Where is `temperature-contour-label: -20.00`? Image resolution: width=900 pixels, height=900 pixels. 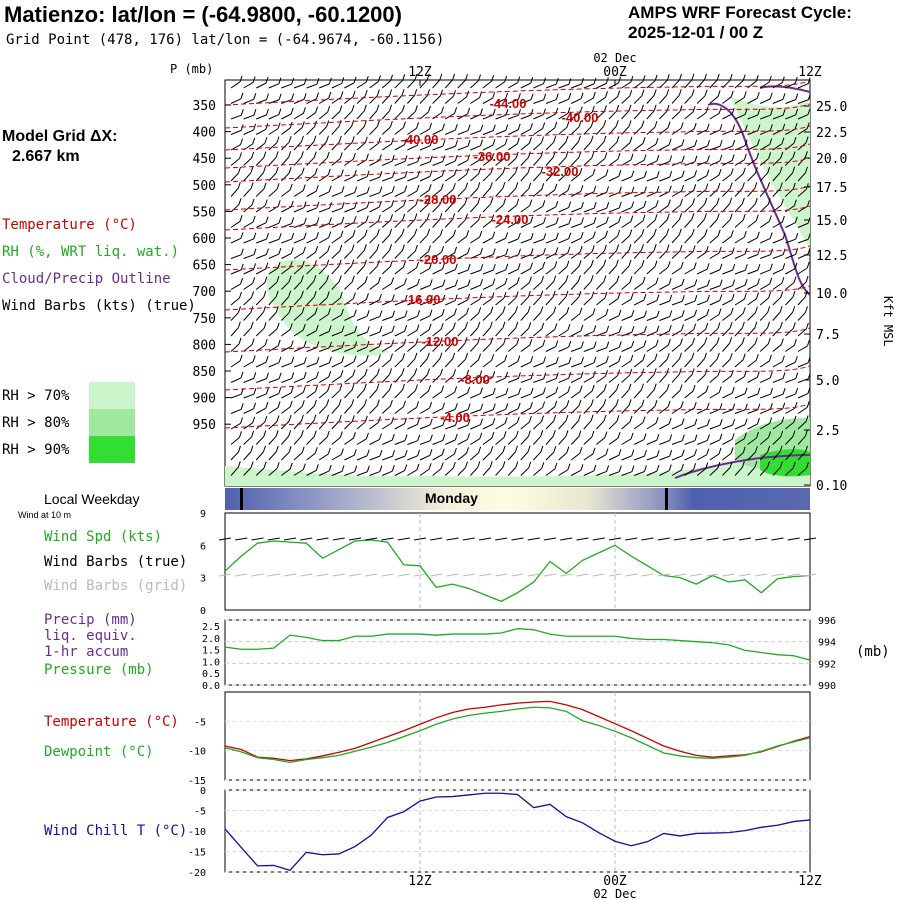 temperature-contour-label: -20.00 is located at coordinates (438, 259).